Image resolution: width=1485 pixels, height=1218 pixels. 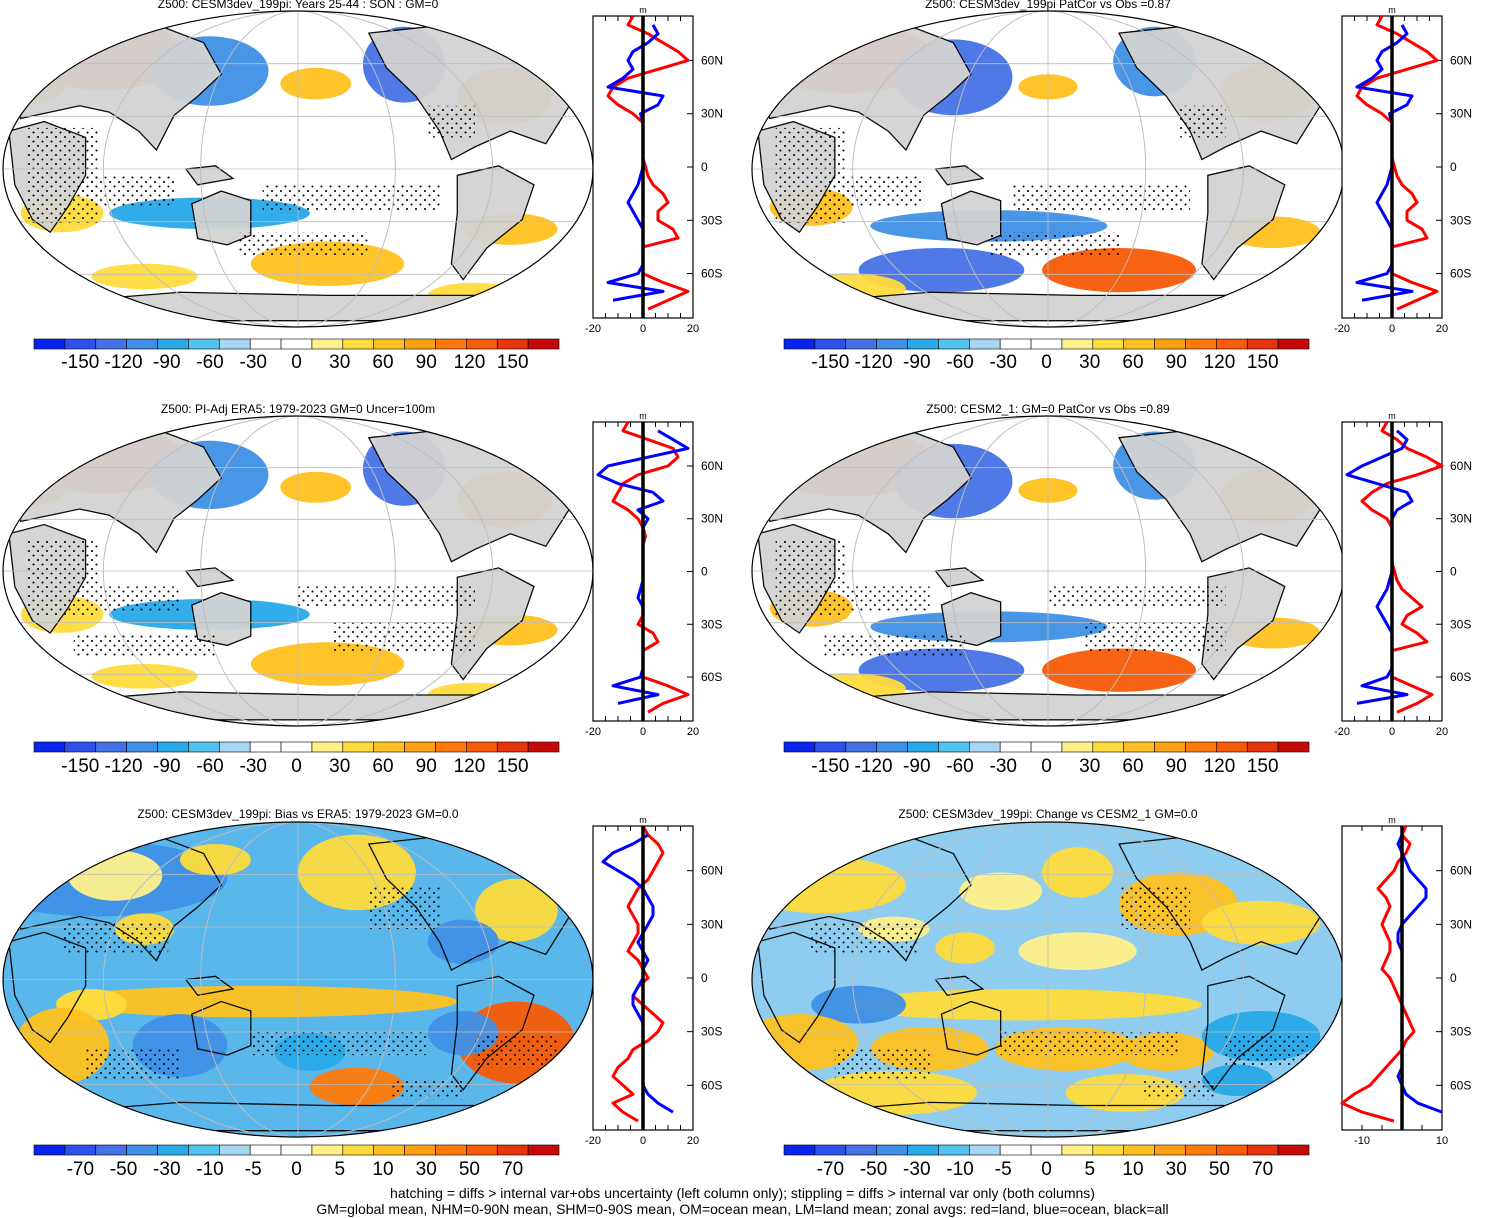 What do you see at coordinates (382, 766) in the screenshot?
I see `colorbar-label: 60` at bounding box center [382, 766].